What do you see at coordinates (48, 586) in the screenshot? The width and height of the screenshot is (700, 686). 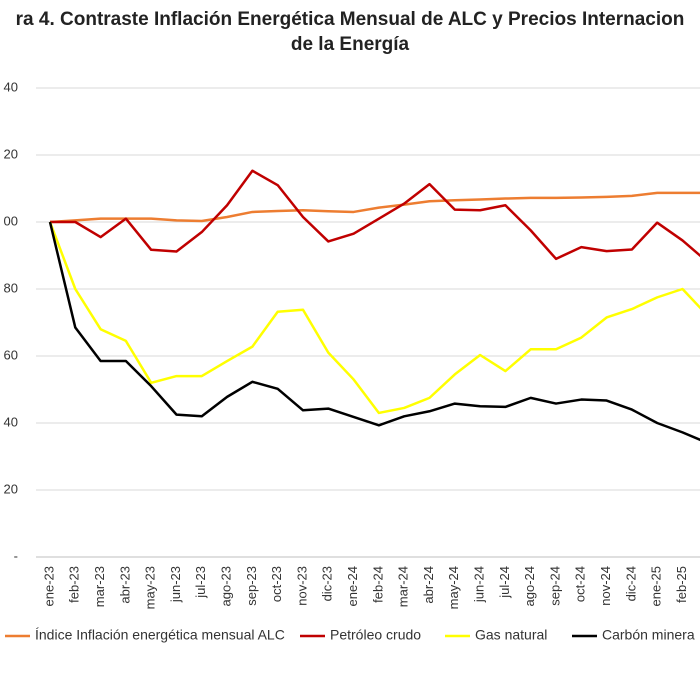 I see `x-tick-label: ene-23` at bounding box center [48, 586].